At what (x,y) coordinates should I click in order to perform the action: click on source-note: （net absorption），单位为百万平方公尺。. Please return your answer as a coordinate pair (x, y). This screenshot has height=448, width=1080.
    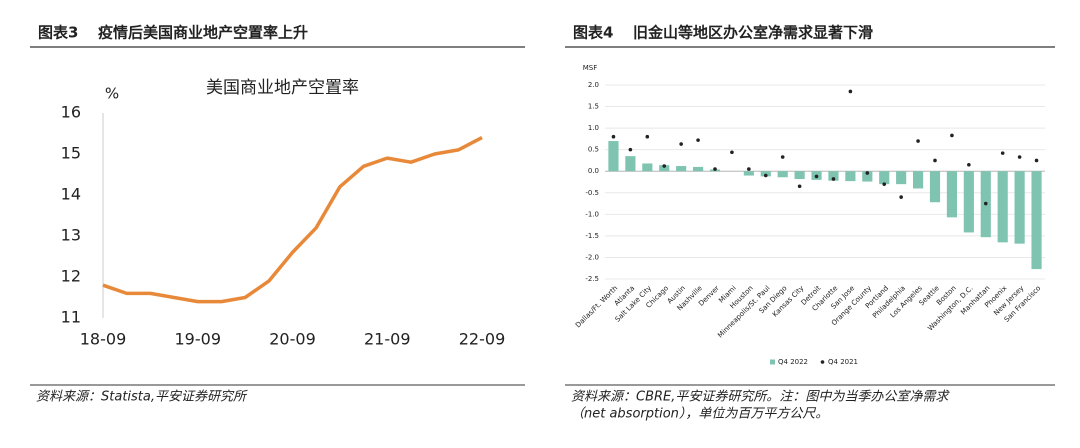
    Looking at the image, I should click on (699, 414).